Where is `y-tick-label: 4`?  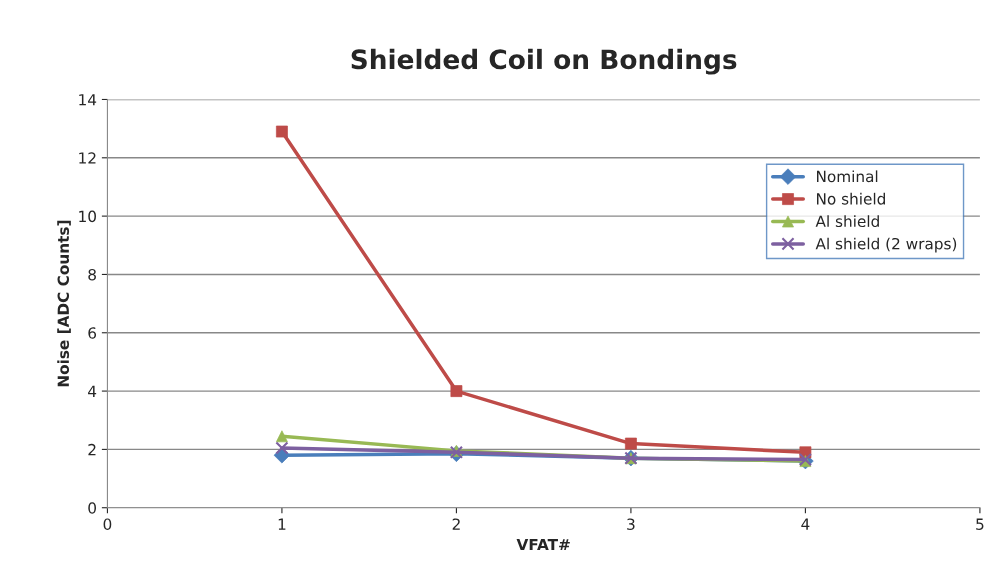
y-tick-label: 4 is located at coordinates (92, 391).